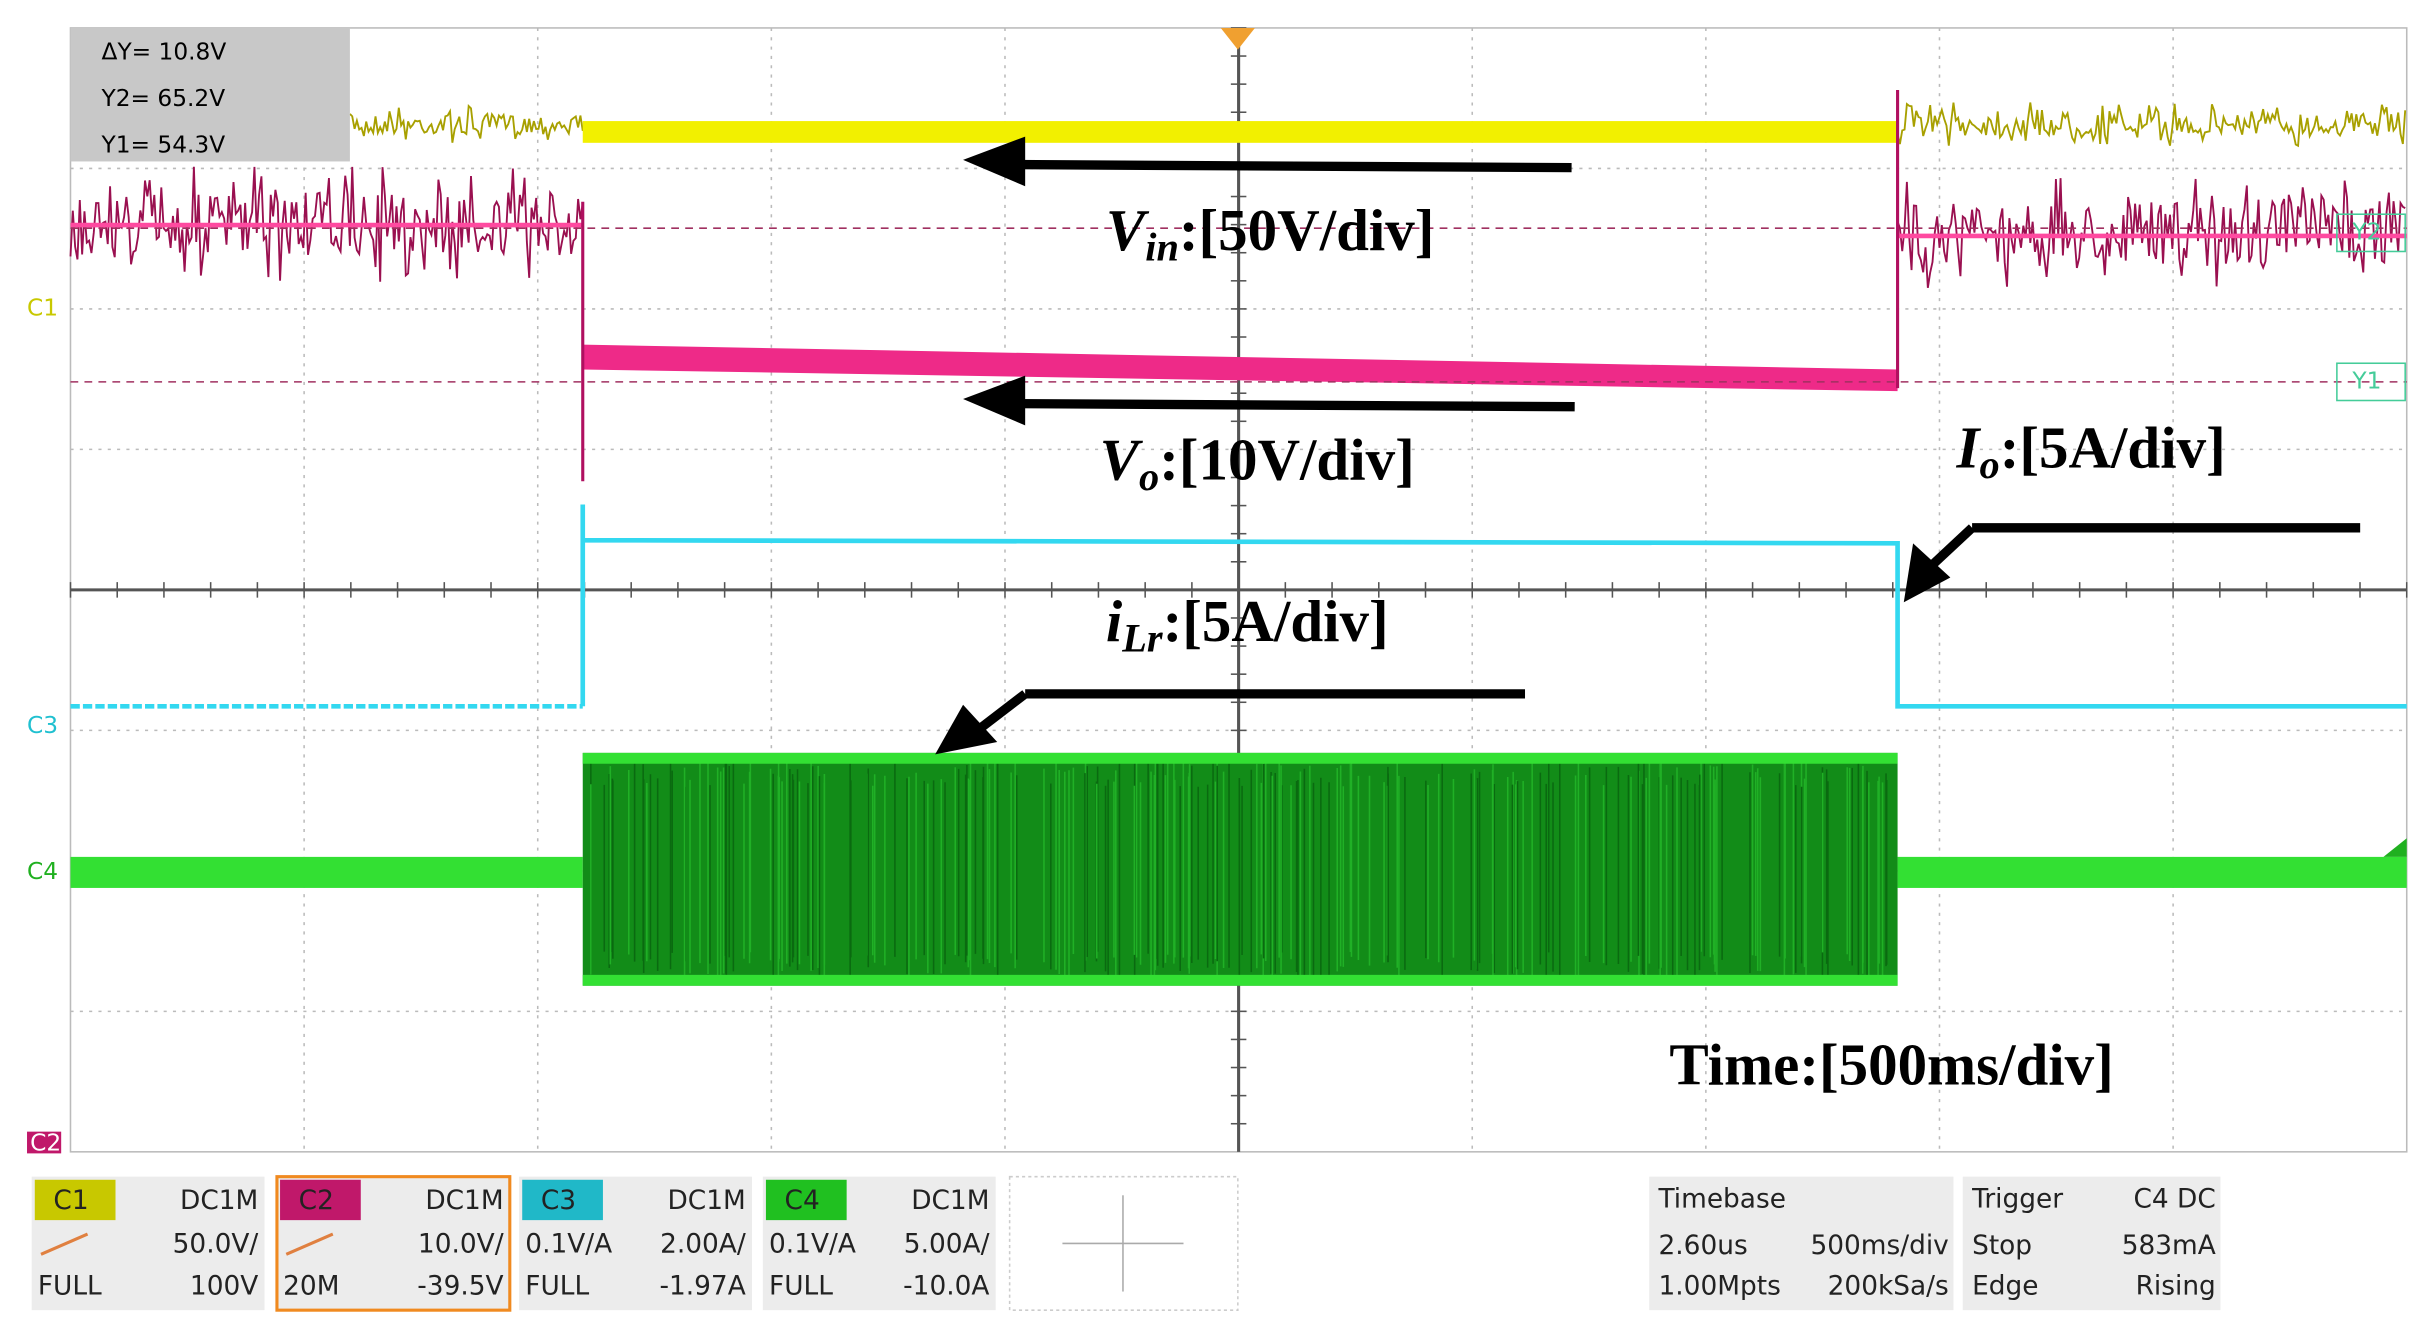 This screenshot has height=1335, width=2426. Describe the element at coordinates (316, 1201) in the screenshot. I see `channel-label: C2` at that location.